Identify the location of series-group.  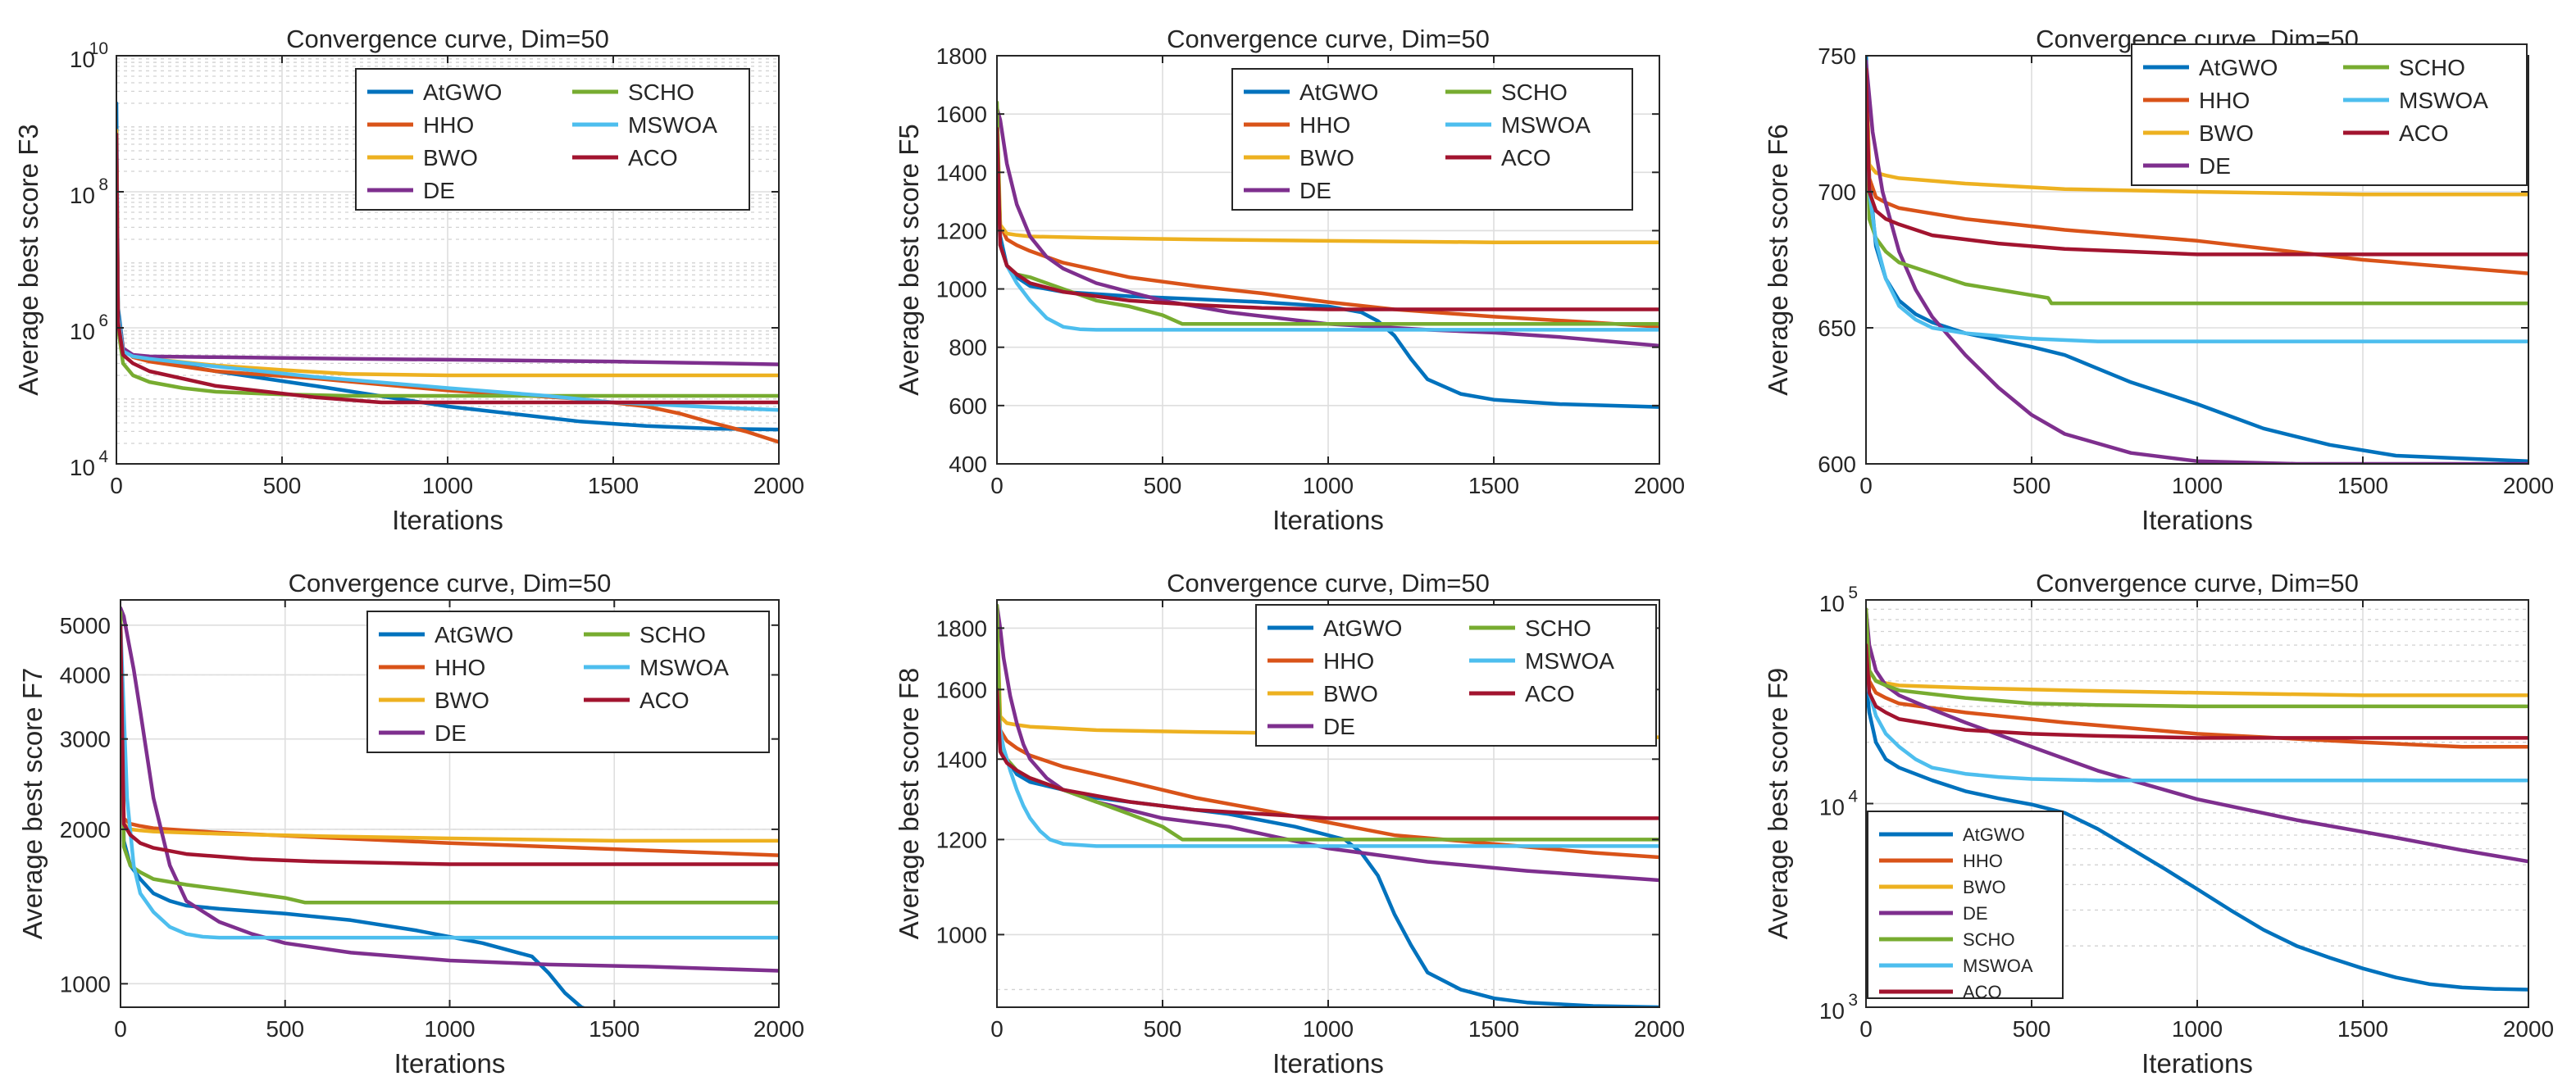
(448, 272).